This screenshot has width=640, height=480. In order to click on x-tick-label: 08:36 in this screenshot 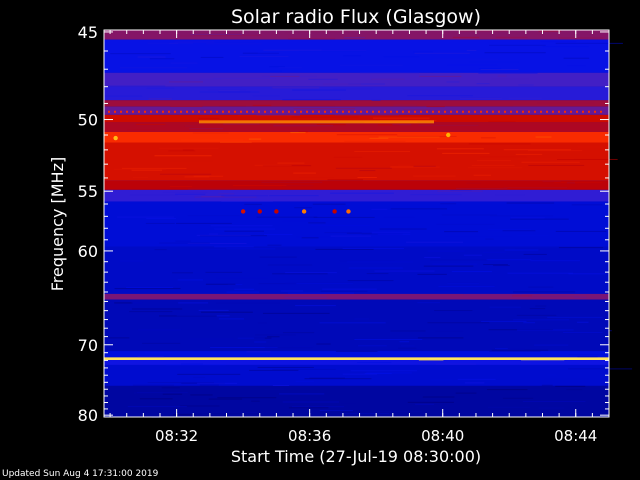, I will do `click(309, 436)`.